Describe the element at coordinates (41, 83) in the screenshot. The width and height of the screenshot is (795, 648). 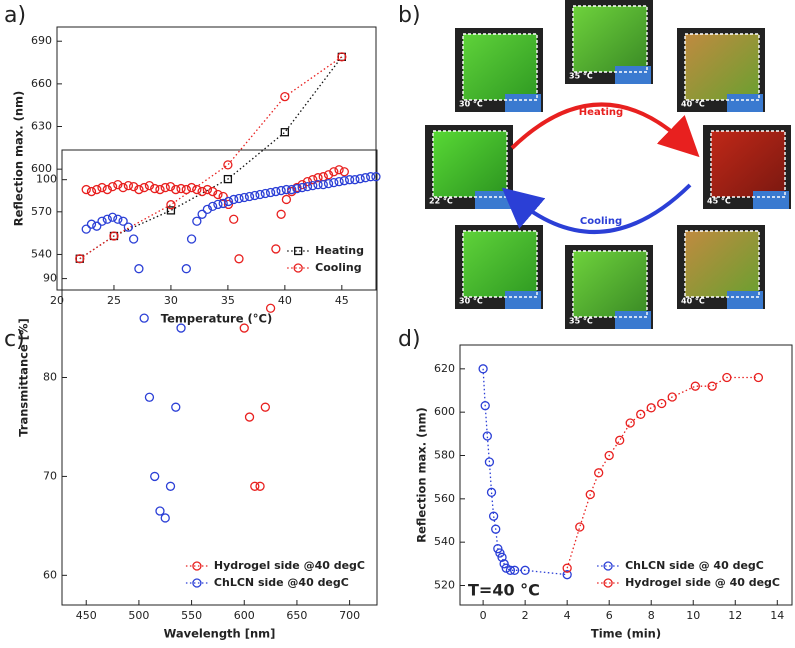
I see `y-tick-label: 660` at that location.